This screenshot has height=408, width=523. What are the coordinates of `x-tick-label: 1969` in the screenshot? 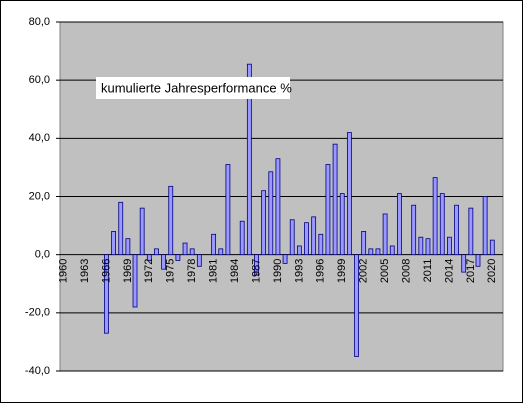 It's located at (128, 271).